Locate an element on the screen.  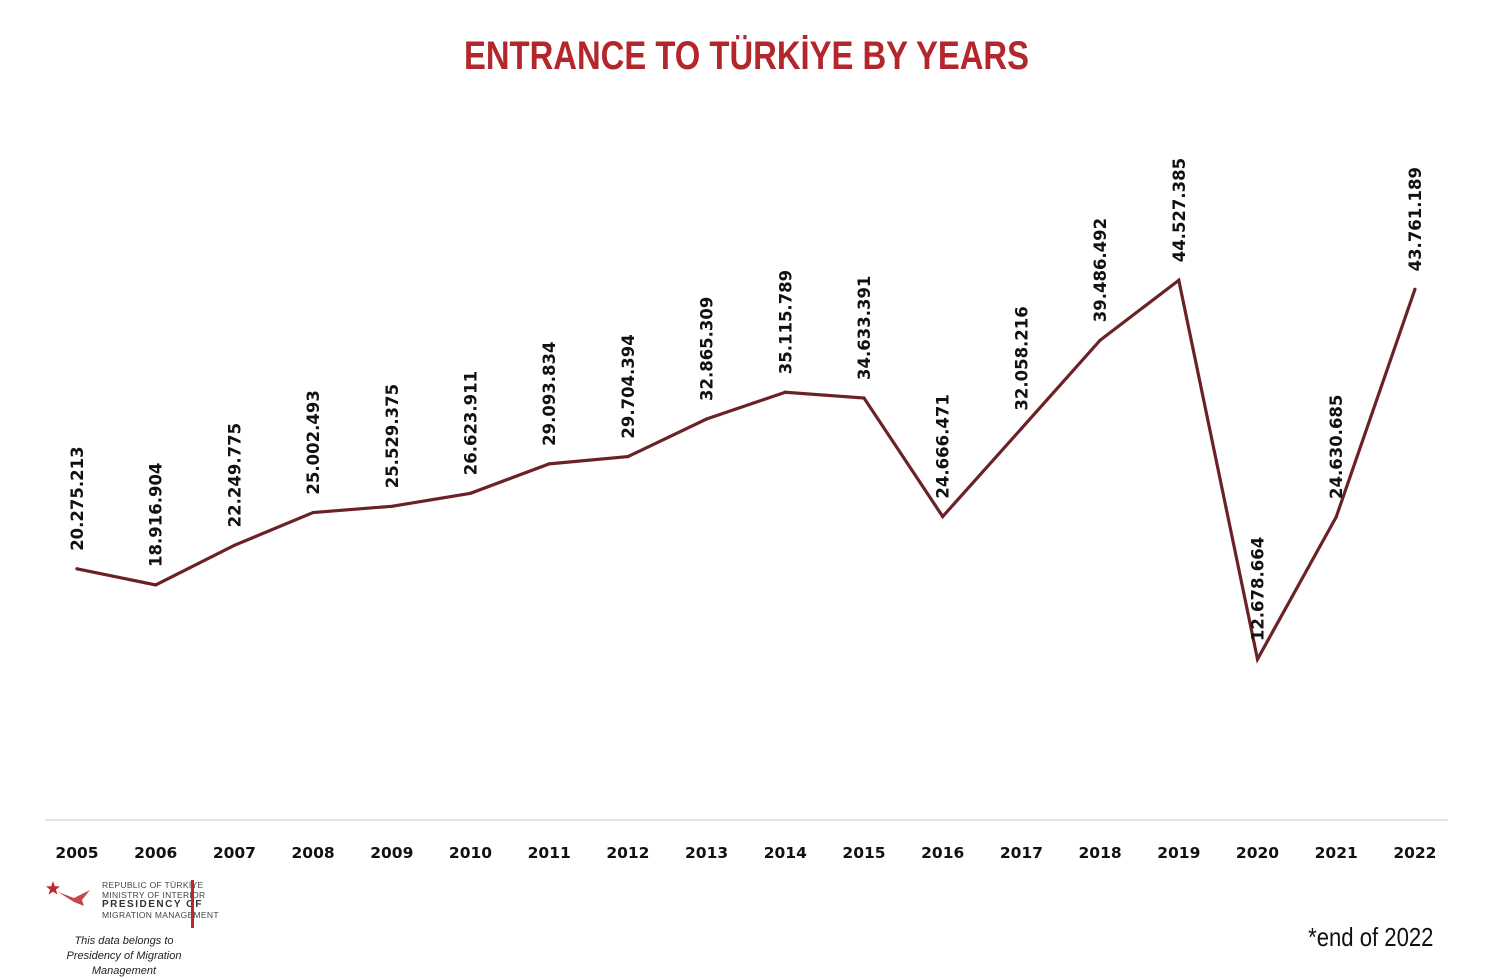
x-tick-label-2021: 2021 is located at coordinates (1336, 853).